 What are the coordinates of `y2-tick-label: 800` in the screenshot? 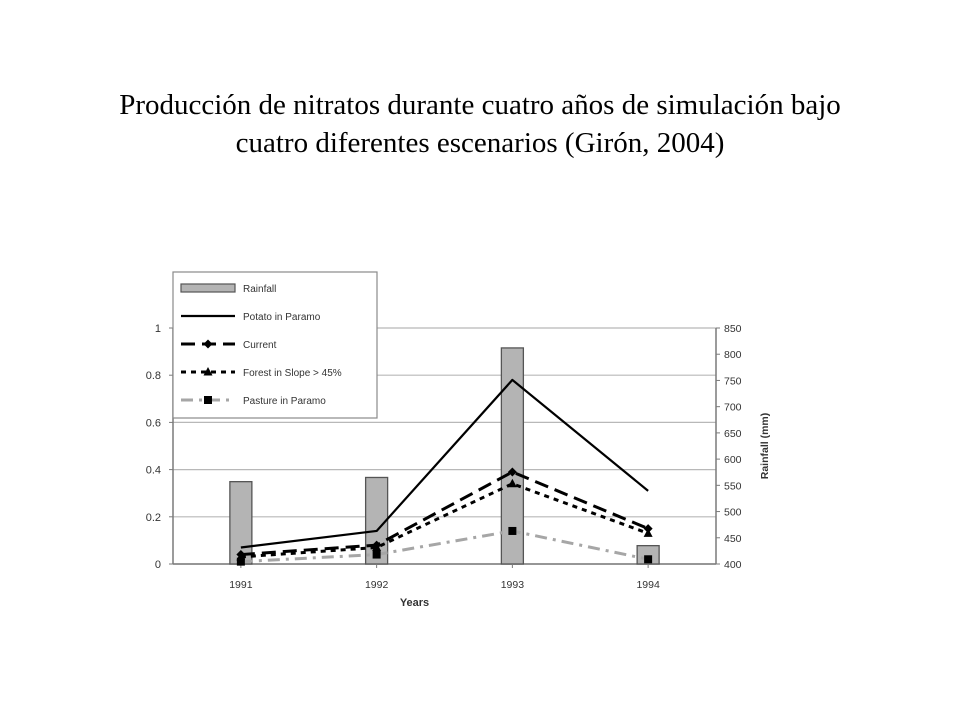 It's located at (733, 355).